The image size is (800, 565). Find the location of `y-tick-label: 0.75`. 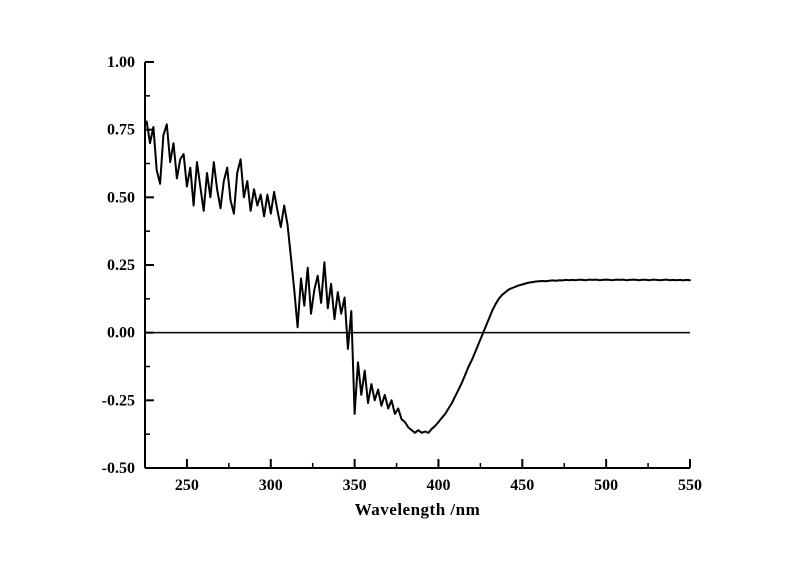

y-tick-label: 0.75 is located at coordinates (121, 130).